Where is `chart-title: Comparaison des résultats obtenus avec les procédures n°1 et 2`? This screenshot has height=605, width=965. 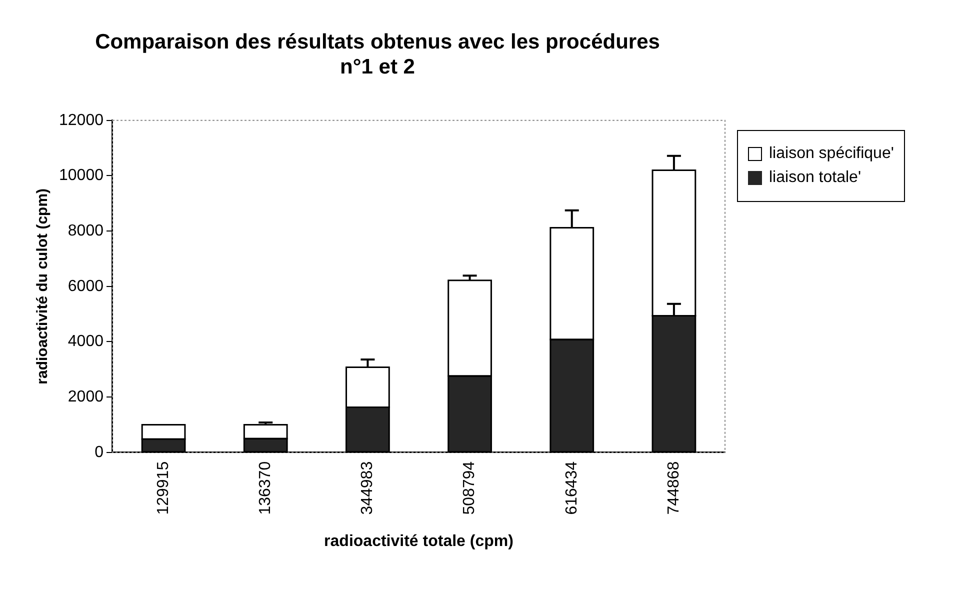 chart-title: Comparaison des résultats obtenus avec les procédures n°1 et 2 is located at coordinates (377, 54).